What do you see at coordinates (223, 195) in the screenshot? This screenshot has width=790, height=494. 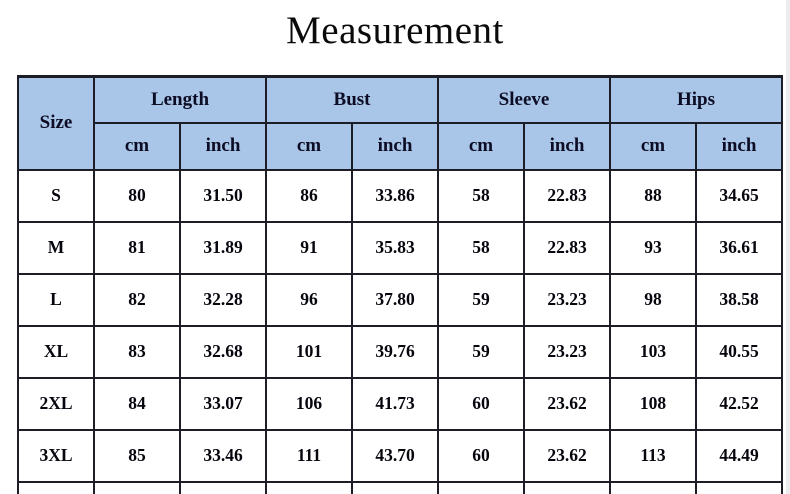 I see `cell-length-inch: 31.50` at bounding box center [223, 195].